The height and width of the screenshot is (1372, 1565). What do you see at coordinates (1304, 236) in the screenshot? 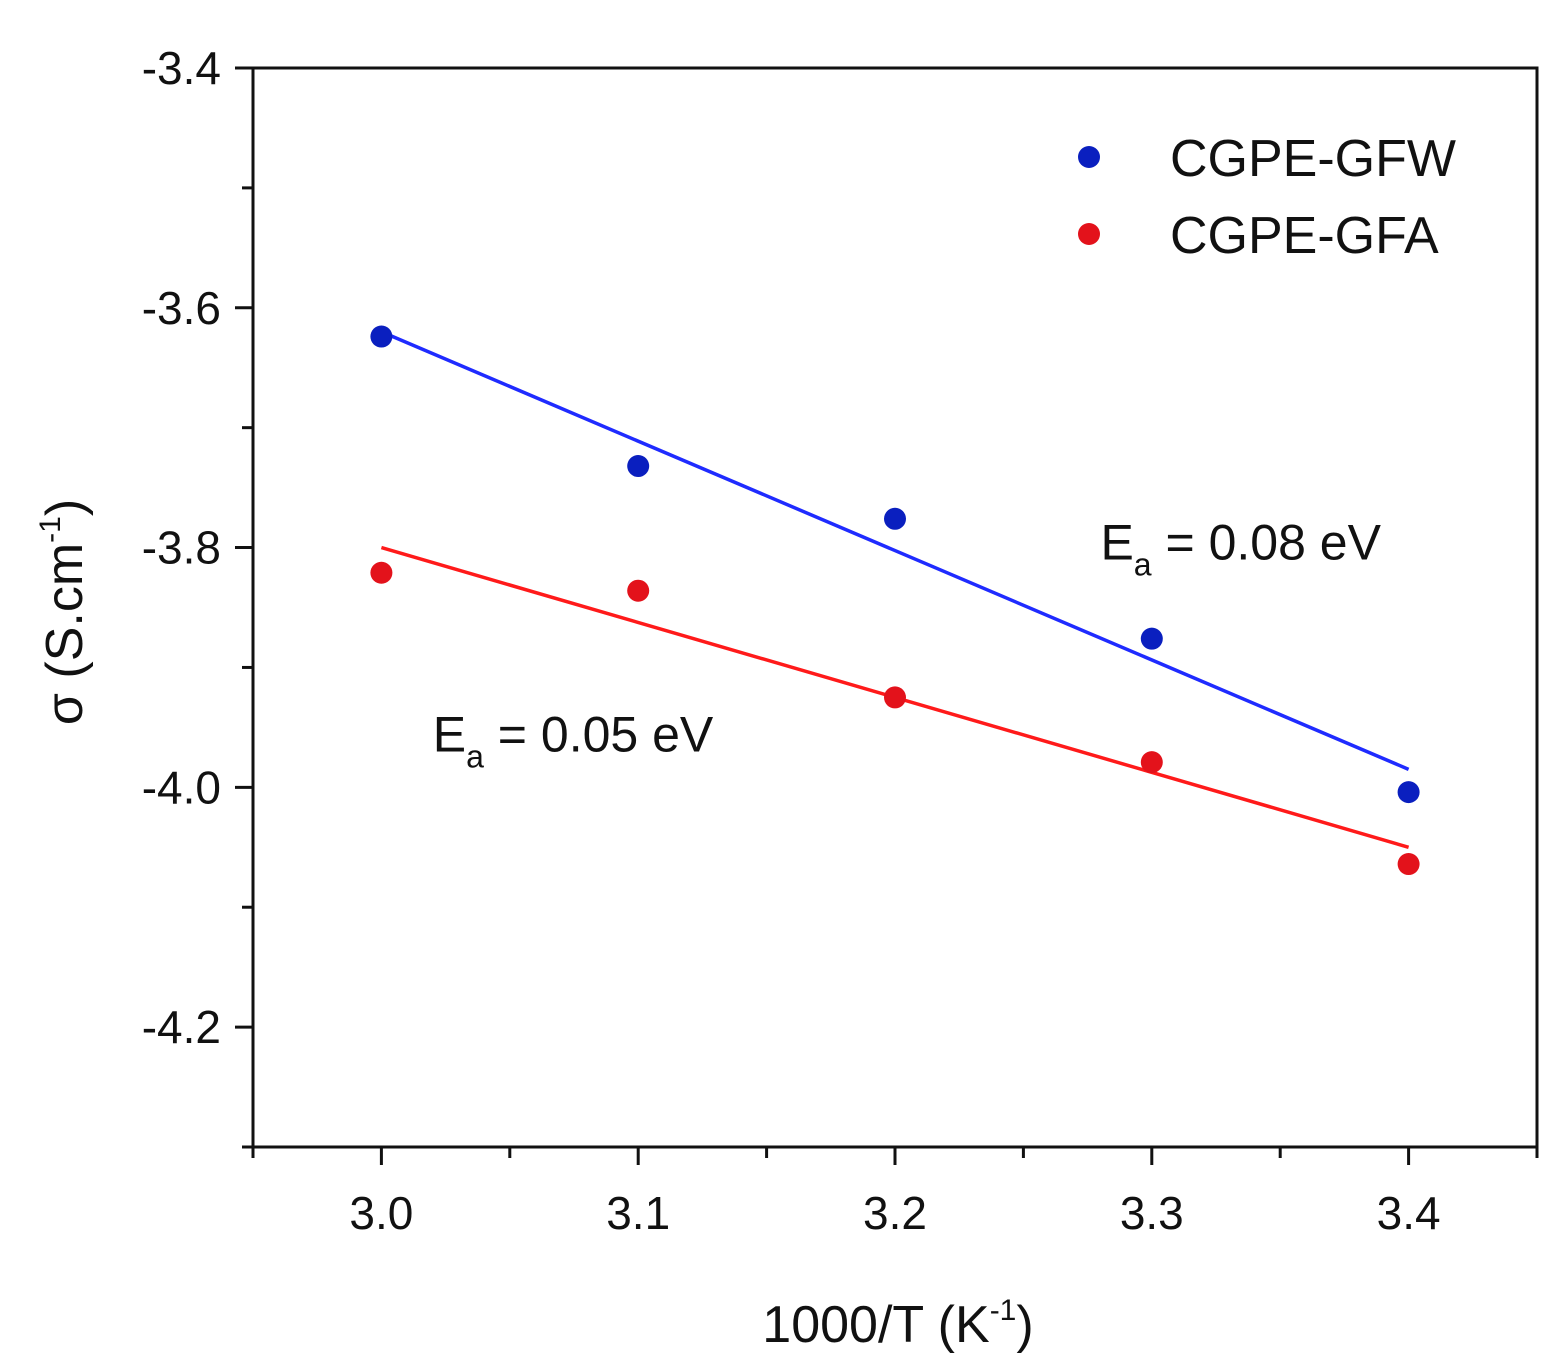
I see `legend-label-cgpe-gfa: CGPE-GFA` at bounding box center [1304, 236].